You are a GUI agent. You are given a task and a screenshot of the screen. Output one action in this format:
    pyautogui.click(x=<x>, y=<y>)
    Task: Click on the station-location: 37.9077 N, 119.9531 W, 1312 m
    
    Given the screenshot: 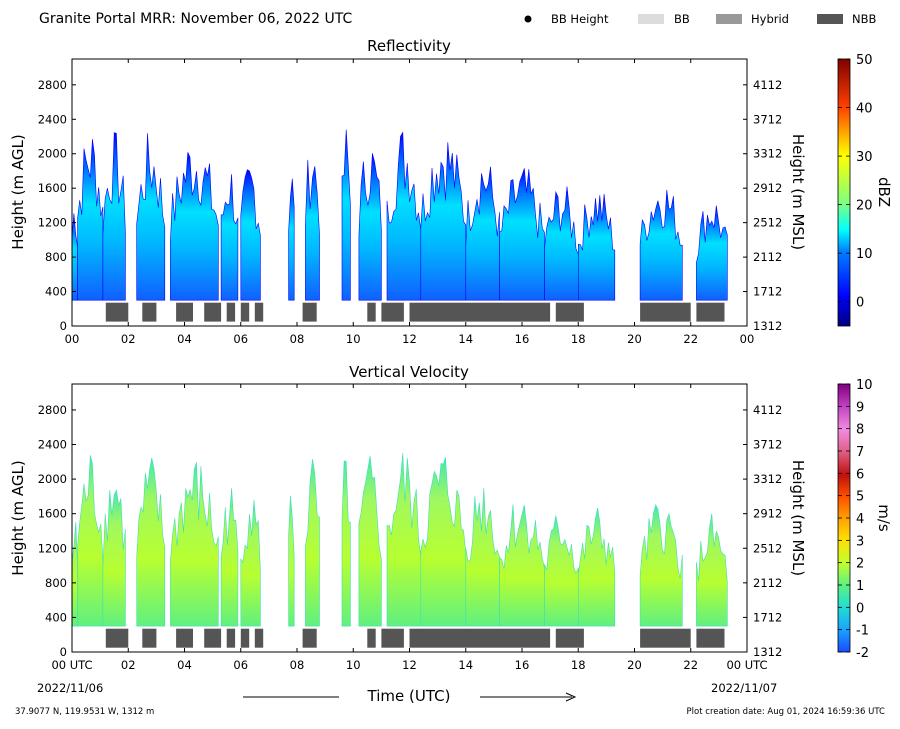 What is the action you would take?
    pyautogui.click(x=84, y=712)
    